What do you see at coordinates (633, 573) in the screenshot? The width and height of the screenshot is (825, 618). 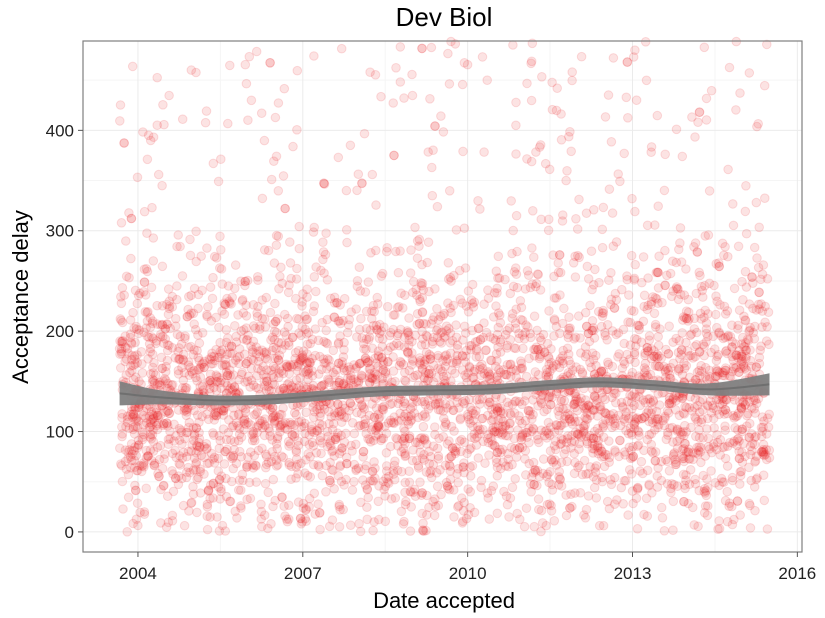 I see `x-tick-label-2013: 2013` at bounding box center [633, 573].